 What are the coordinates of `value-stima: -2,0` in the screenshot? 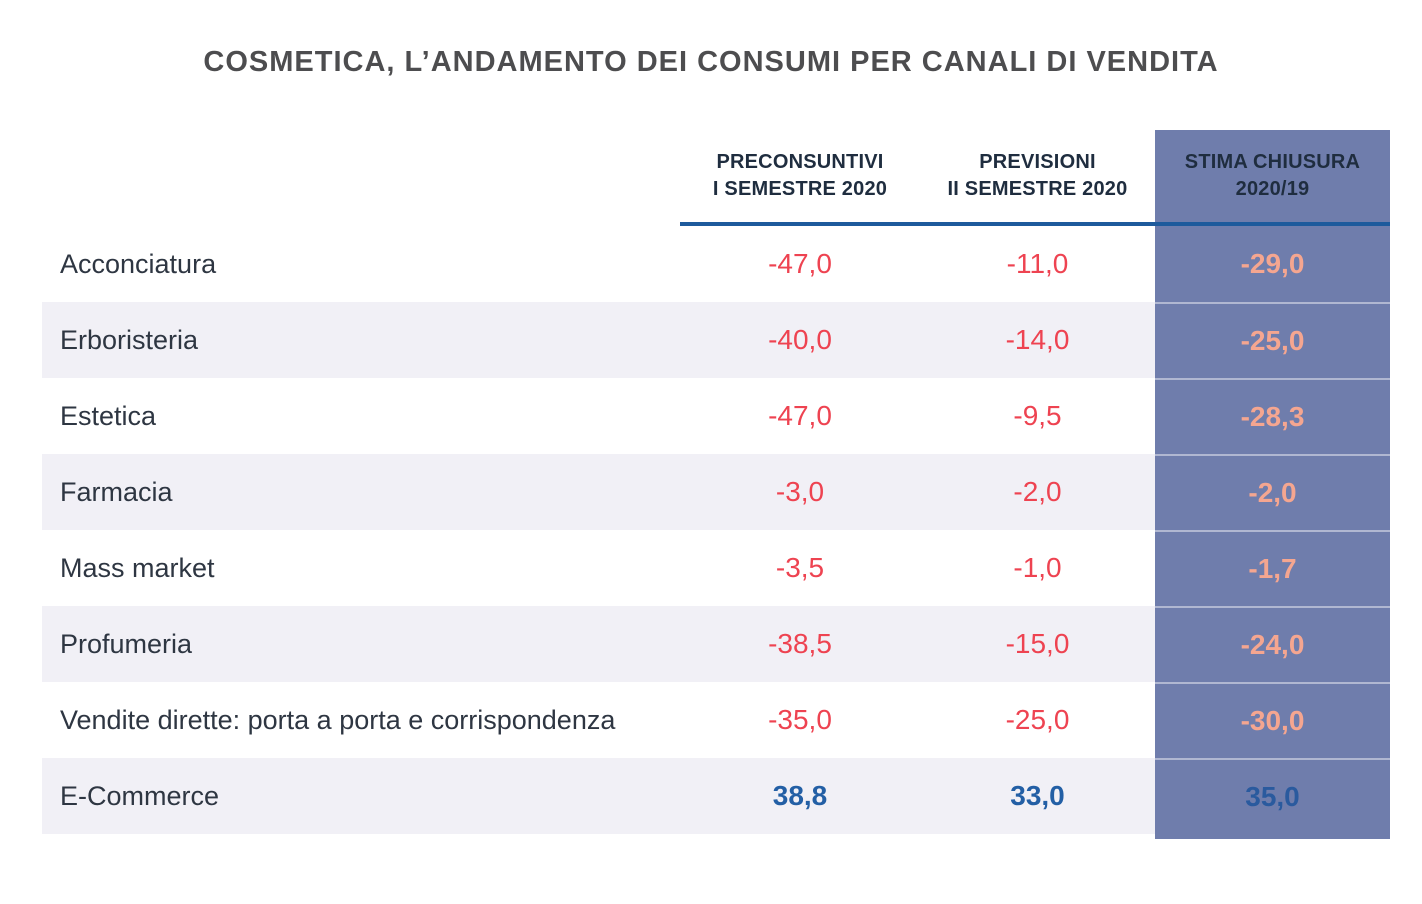 It's located at (1272, 492).